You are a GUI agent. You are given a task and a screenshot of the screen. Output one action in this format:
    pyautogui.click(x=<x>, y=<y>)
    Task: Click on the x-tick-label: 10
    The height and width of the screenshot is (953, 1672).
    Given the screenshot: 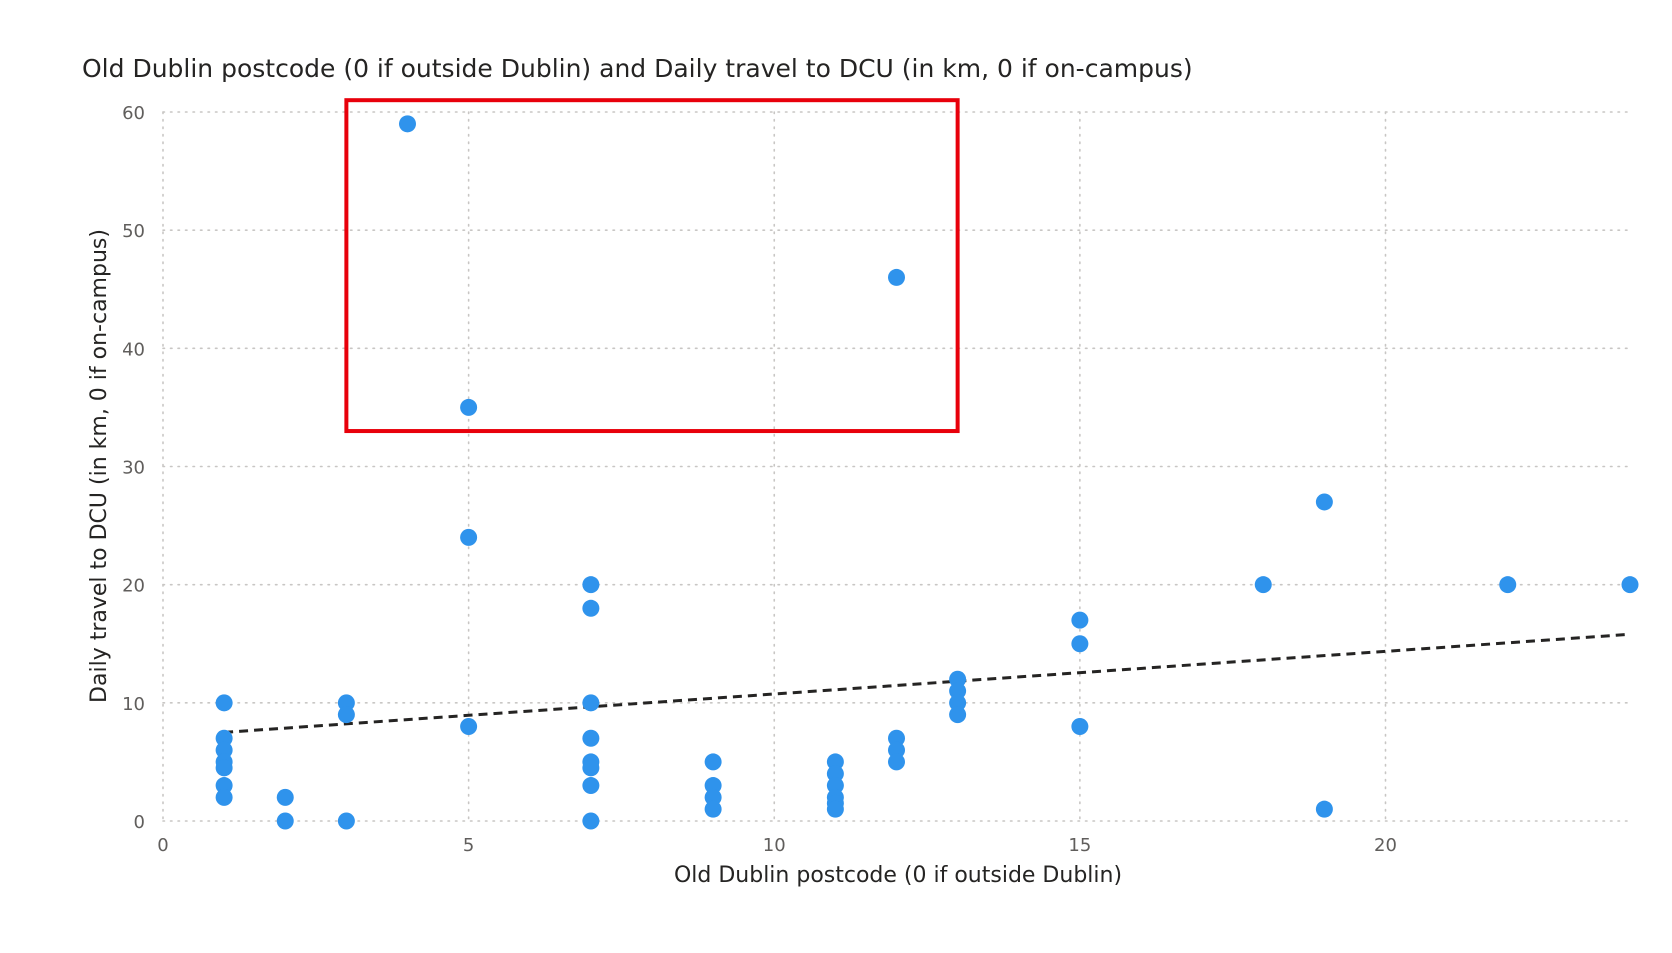 What is the action you would take?
    pyautogui.click(x=774, y=845)
    